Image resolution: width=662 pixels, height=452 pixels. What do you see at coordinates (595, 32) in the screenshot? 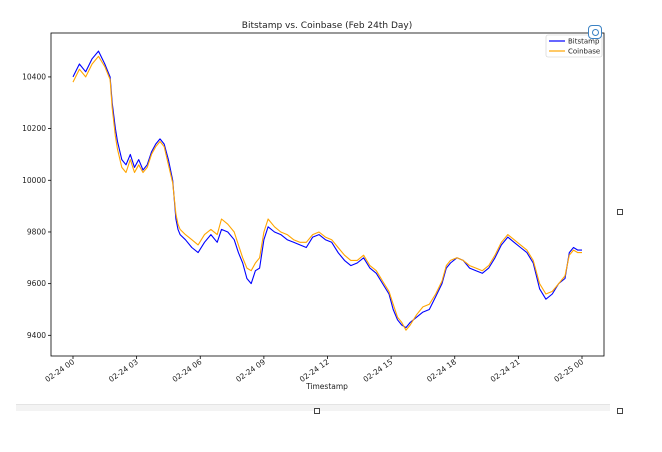
I see `expand-view-button` at bounding box center [595, 32].